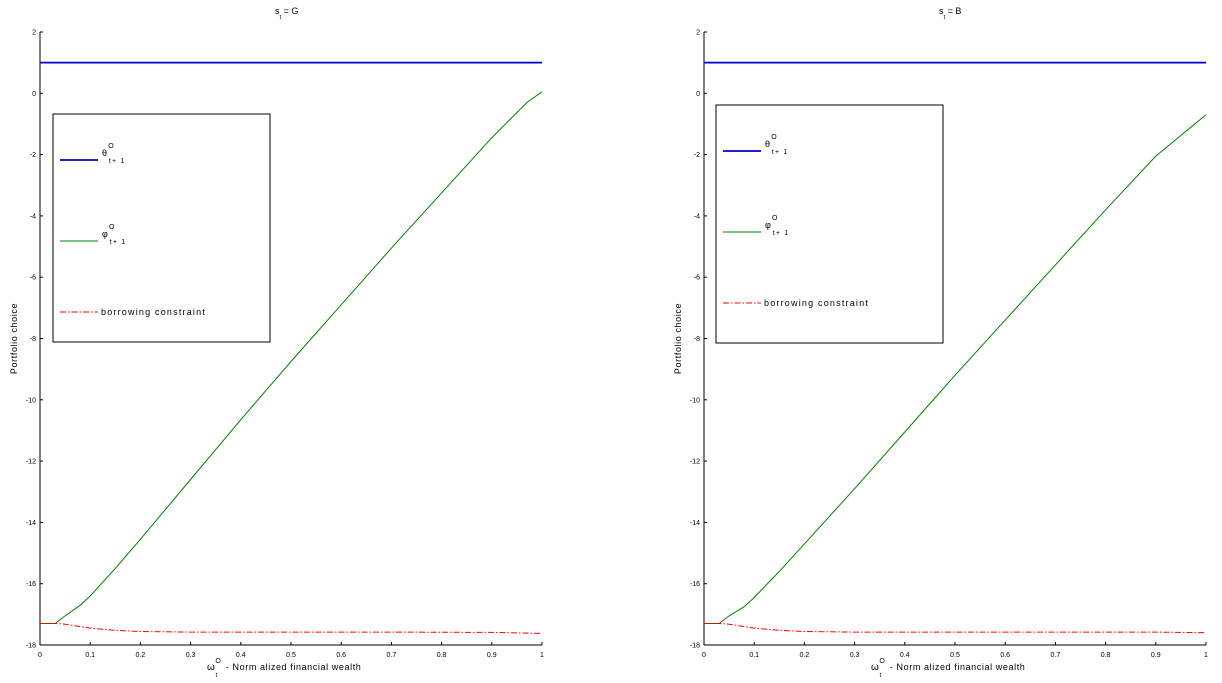 The width and height of the screenshot is (1222, 683). Describe the element at coordinates (953, 11) in the screenshot. I see `title-value: = B` at that location.